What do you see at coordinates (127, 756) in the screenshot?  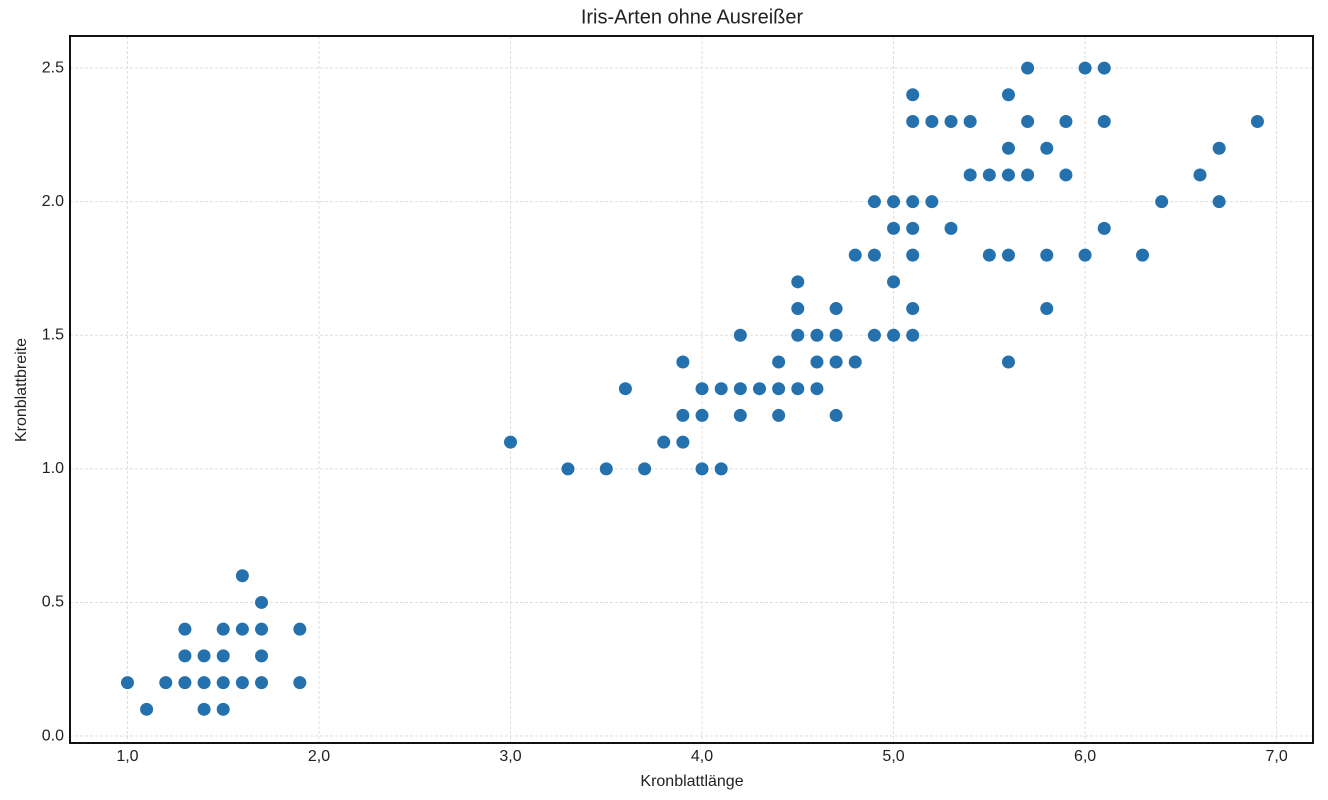 I see `x-tick-label: 1,0` at bounding box center [127, 756].